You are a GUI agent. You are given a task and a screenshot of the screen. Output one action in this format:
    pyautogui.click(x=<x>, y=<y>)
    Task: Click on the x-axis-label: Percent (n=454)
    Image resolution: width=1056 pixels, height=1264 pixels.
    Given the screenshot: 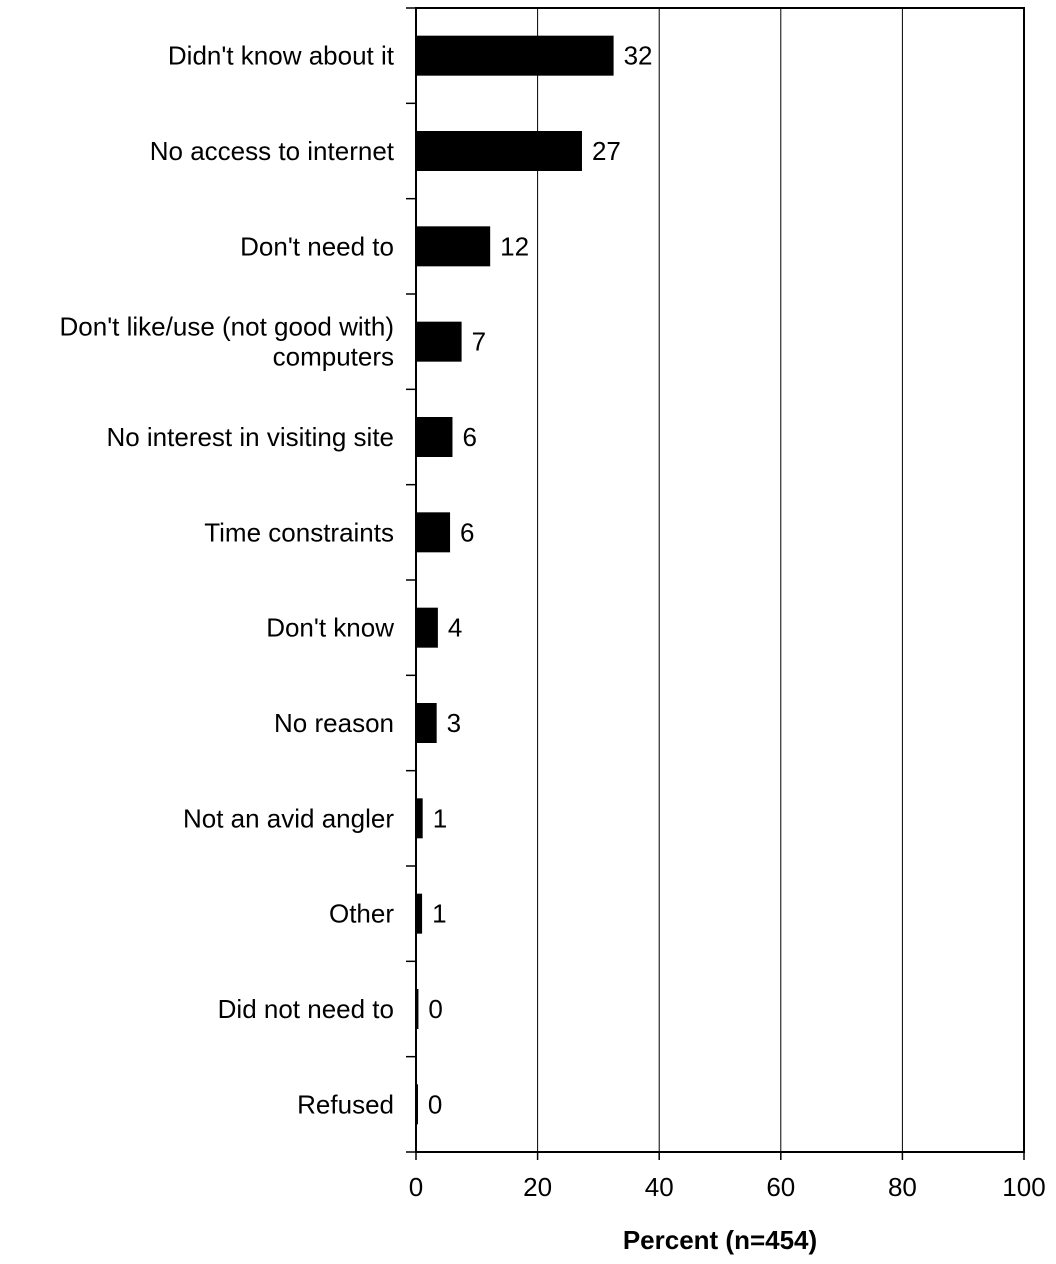 What is the action you would take?
    pyautogui.click(x=720, y=1240)
    